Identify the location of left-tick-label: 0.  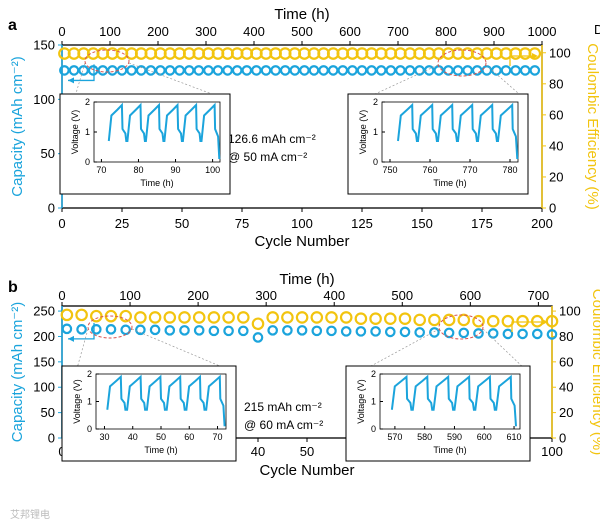
(51, 438).